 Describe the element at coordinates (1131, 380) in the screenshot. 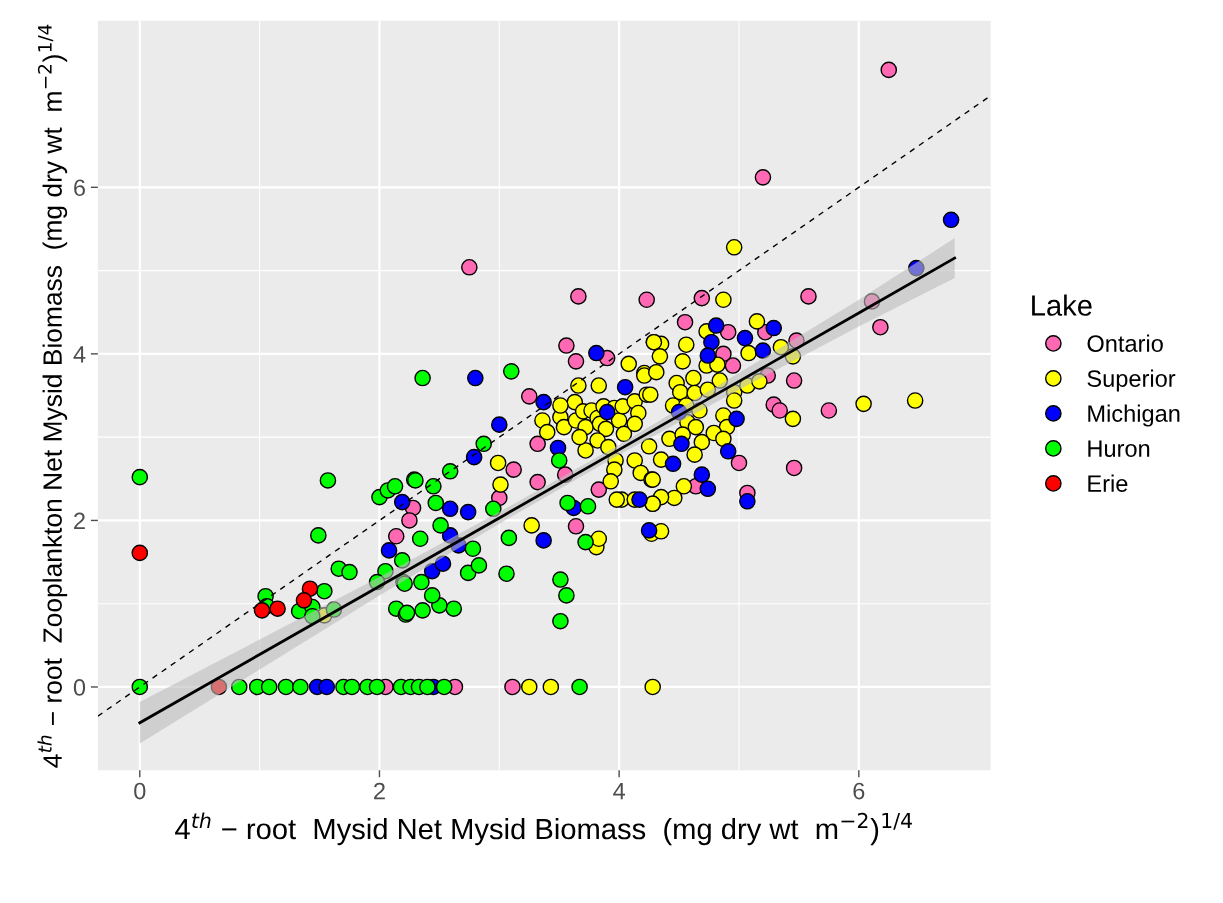

I see `legend-label: Superior` at that location.